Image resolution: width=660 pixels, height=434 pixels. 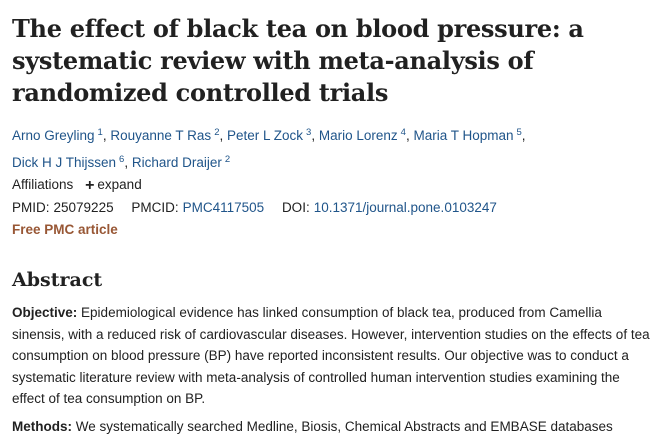 I want to click on doi-link: 10.1371/journal.pone.0103247, so click(x=405, y=207).